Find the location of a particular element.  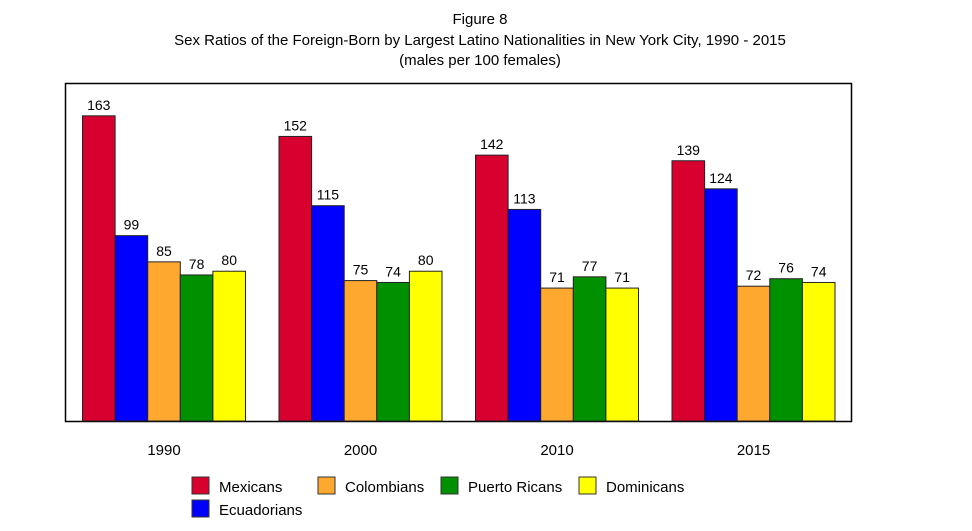

chart-title: Figure 8 is located at coordinates (479, 19).